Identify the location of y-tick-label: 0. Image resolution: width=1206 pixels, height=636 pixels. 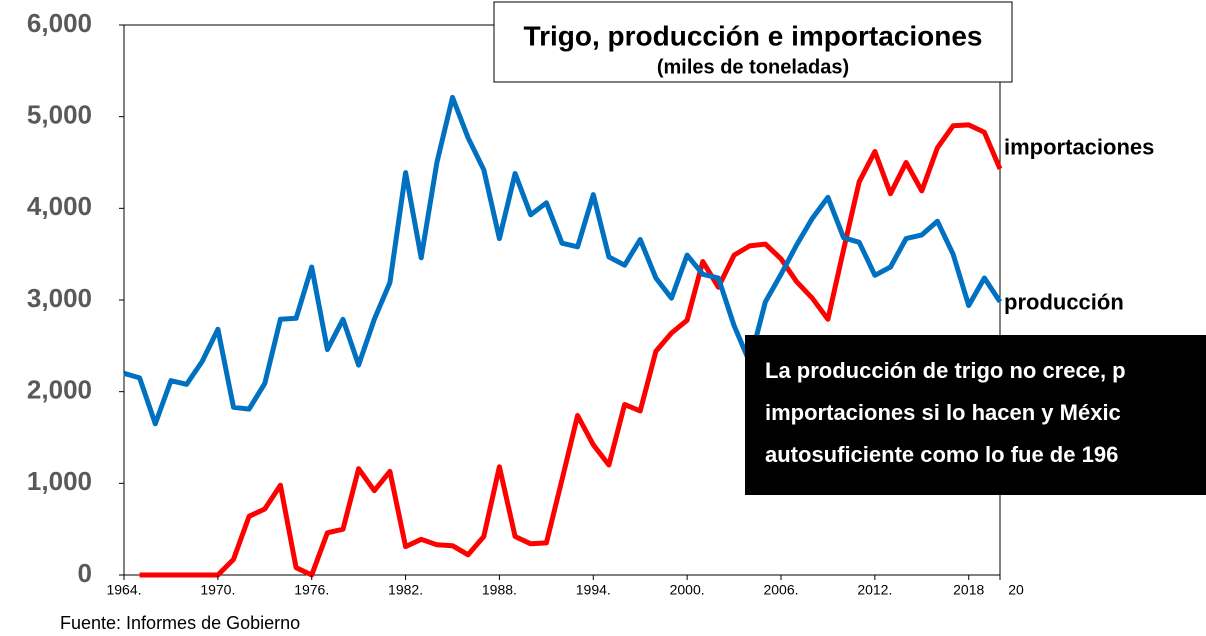
(85, 573).